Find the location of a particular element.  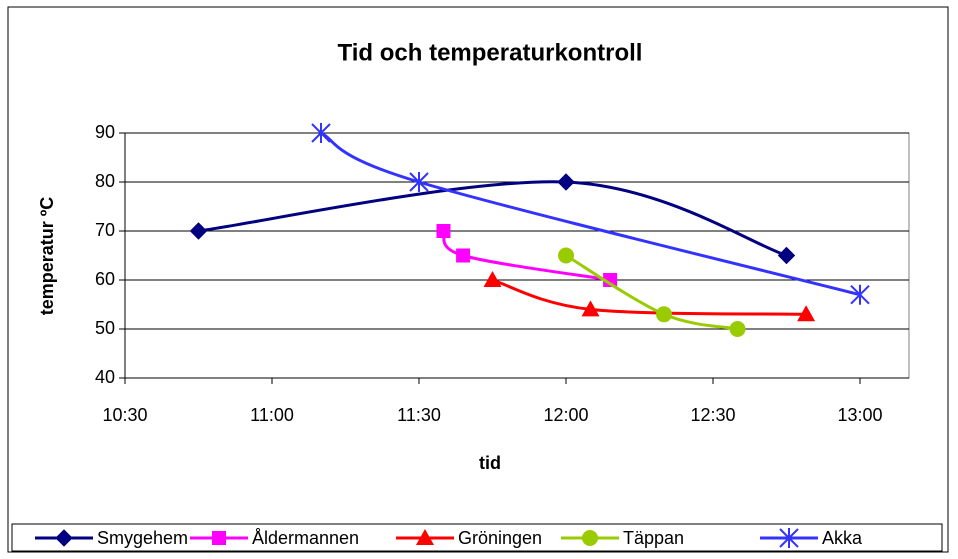

legend-label: Akka is located at coordinates (842, 538).